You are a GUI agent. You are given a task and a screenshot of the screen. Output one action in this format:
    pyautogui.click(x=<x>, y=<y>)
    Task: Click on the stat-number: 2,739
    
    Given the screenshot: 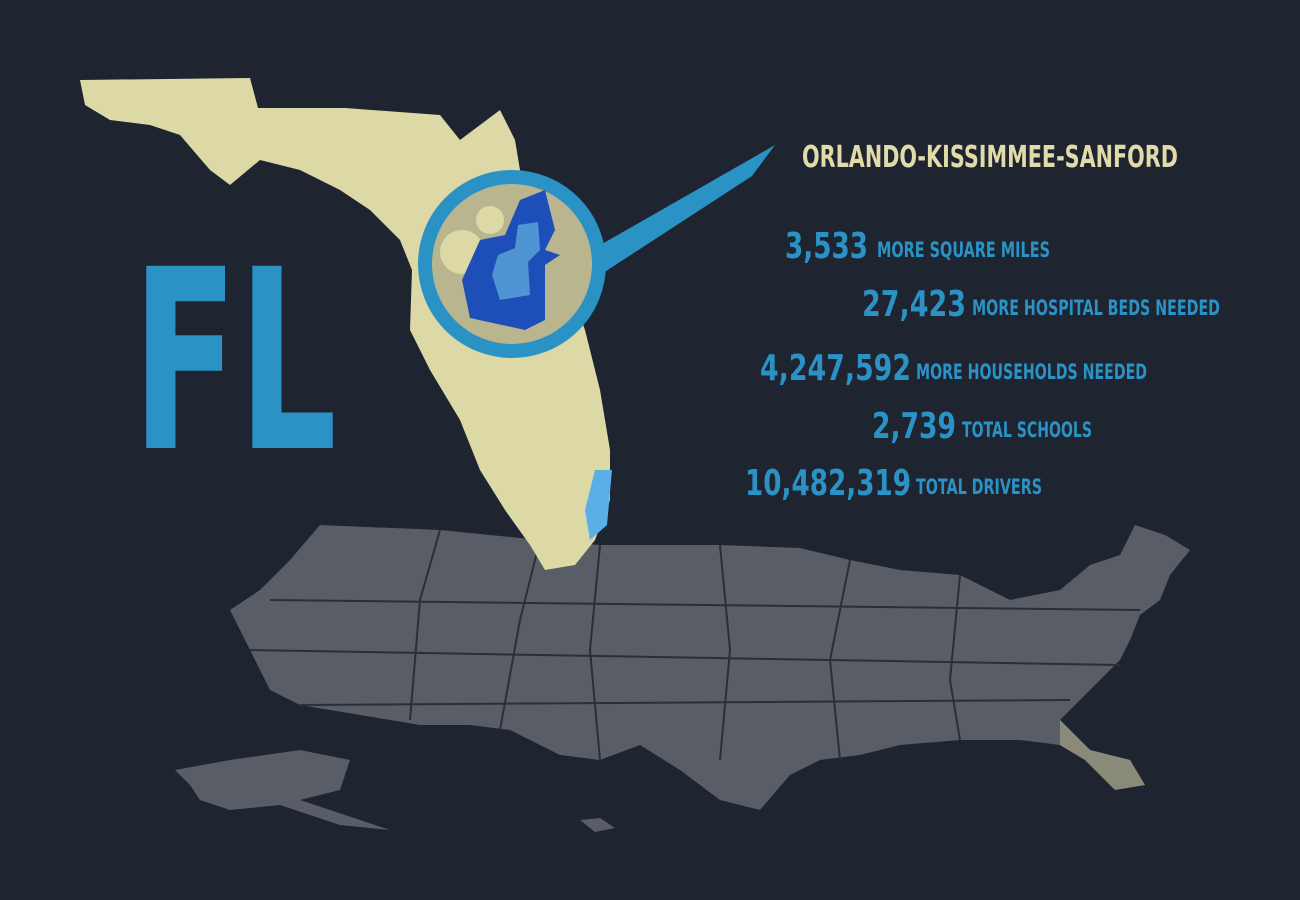 What is the action you would take?
    pyautogui.click(x=914, y=426)
    